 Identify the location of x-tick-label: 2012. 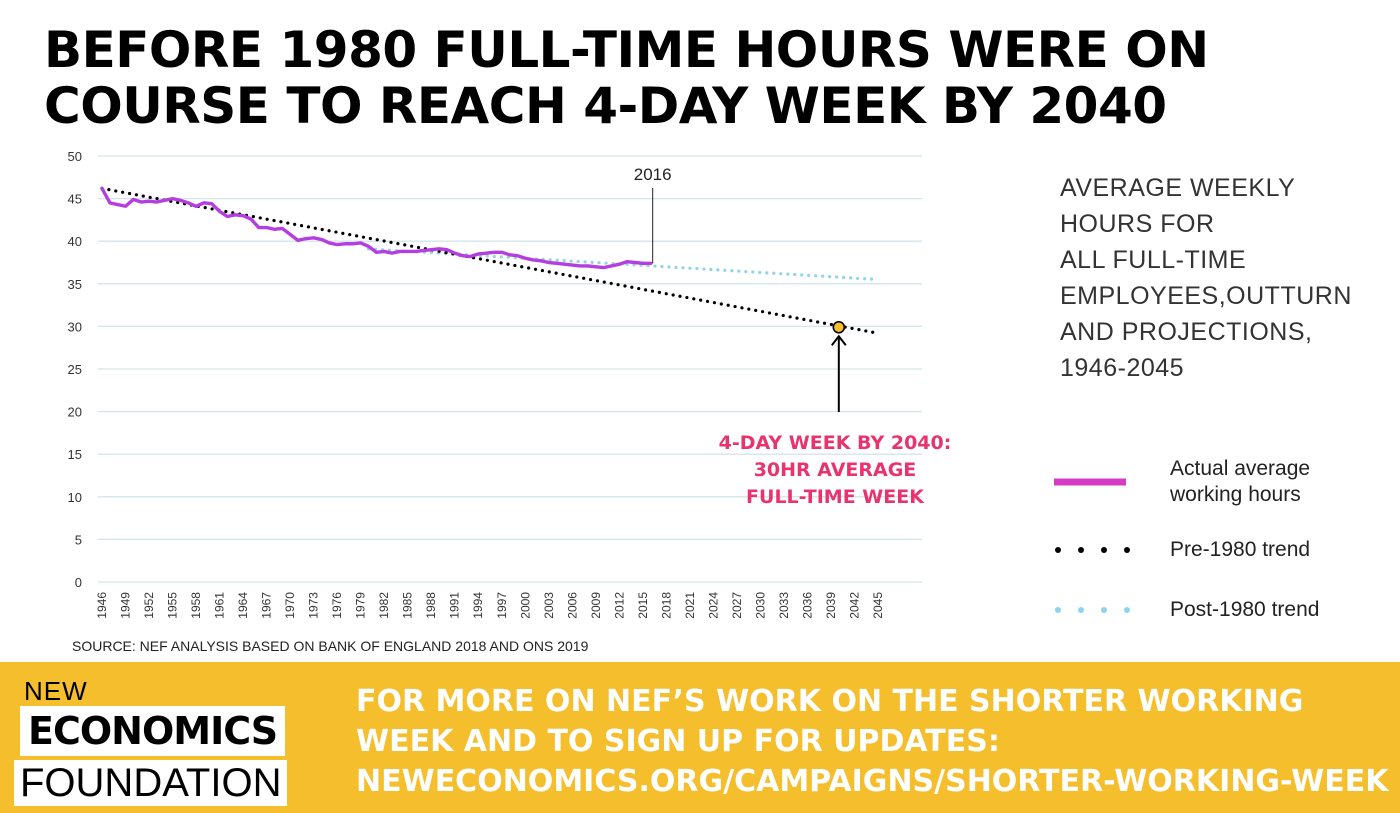
(619, 605).